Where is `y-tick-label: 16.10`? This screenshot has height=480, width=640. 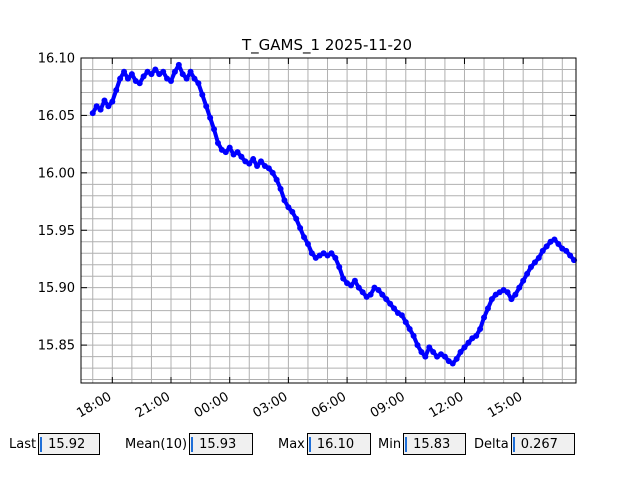
y-tick-label: 16.10 is located at coordinates (56, 59).